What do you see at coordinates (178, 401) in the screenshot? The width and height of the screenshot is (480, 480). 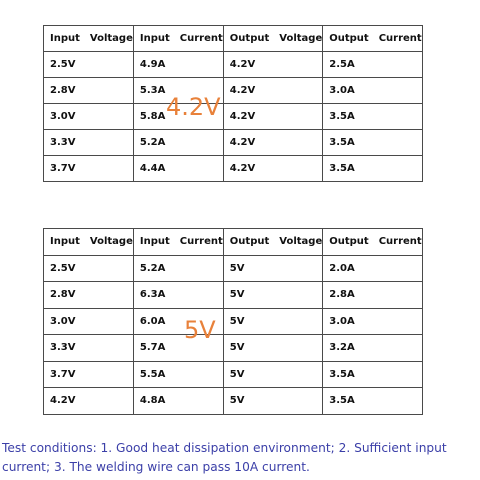 I see `table-cell: 4.8A` at bounding box center [178, 401].